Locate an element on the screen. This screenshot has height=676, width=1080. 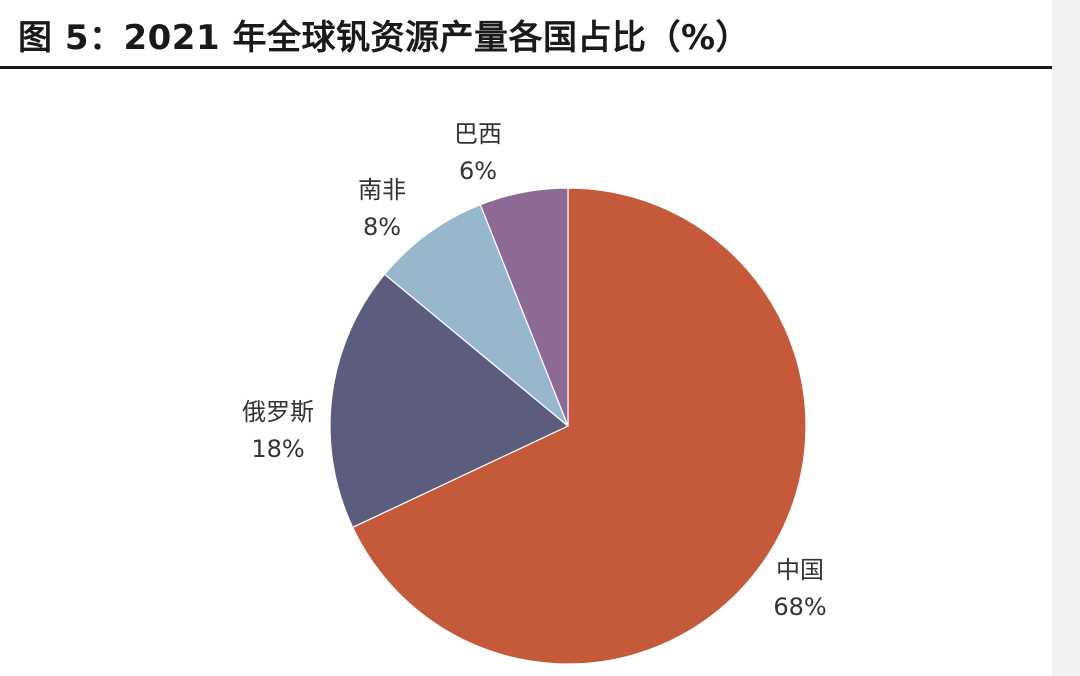
slice-value-label-0: 68% is located at coordinates (799, 607).